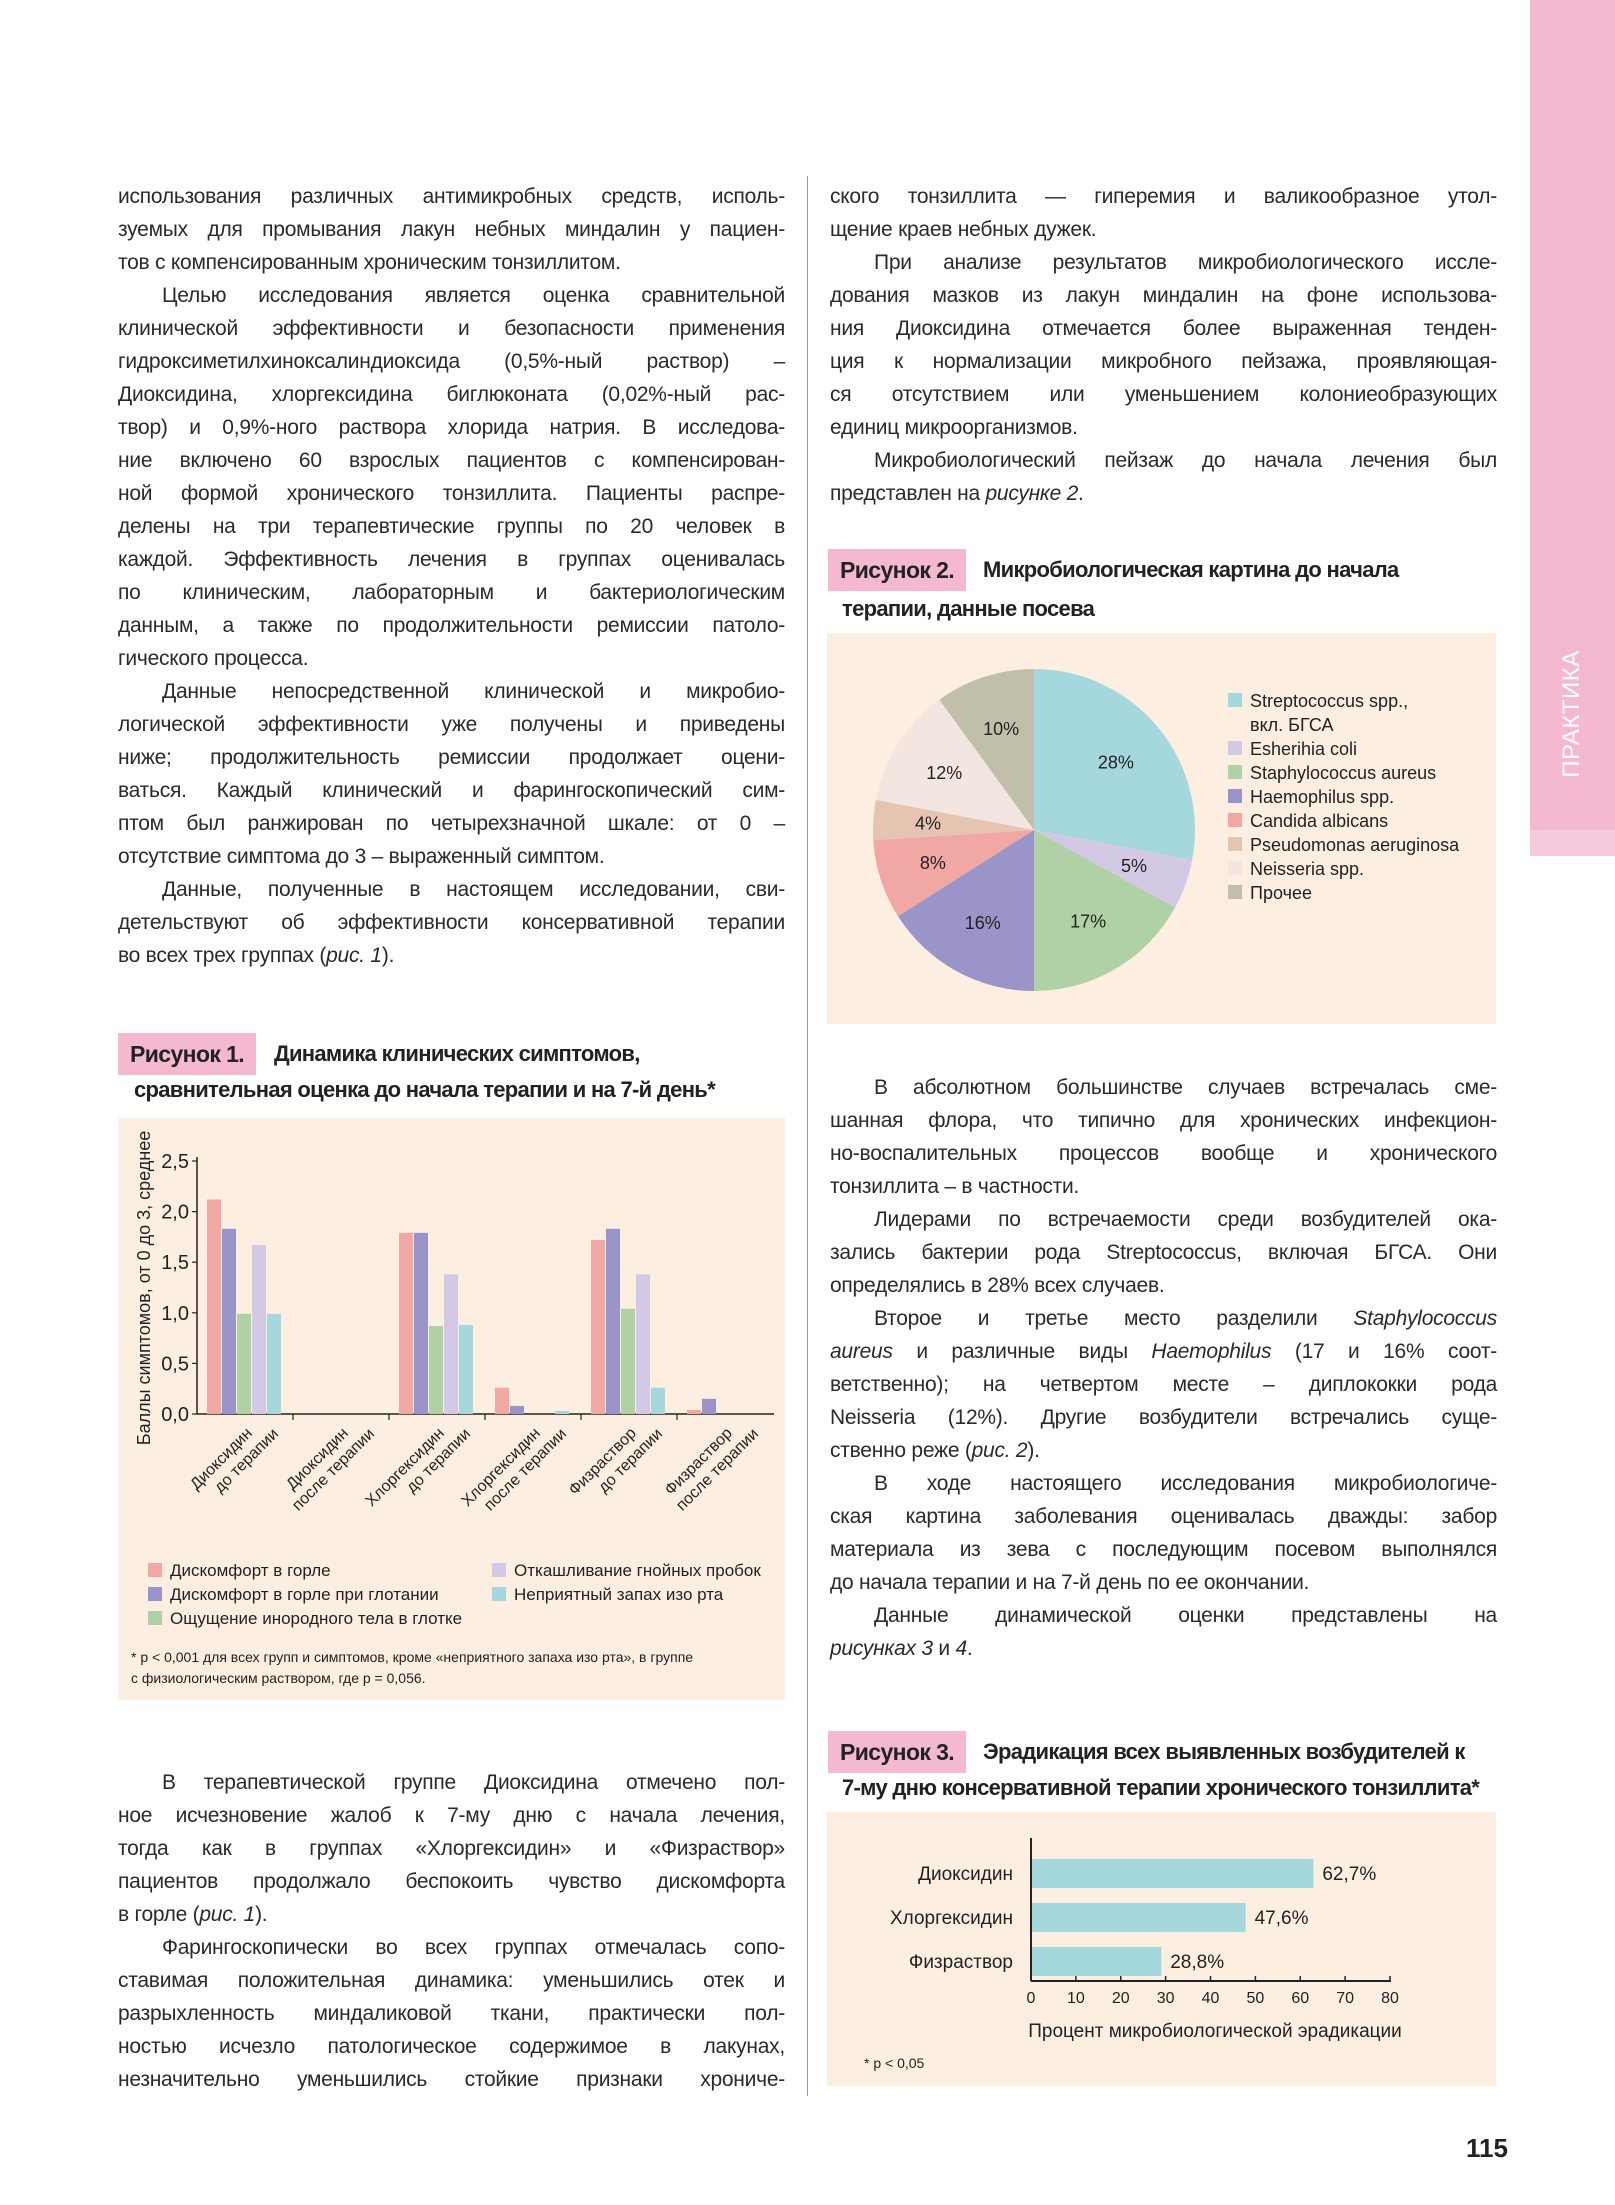  I want to click on italic-text-segment: рисунке 2, so click(1032, 493).